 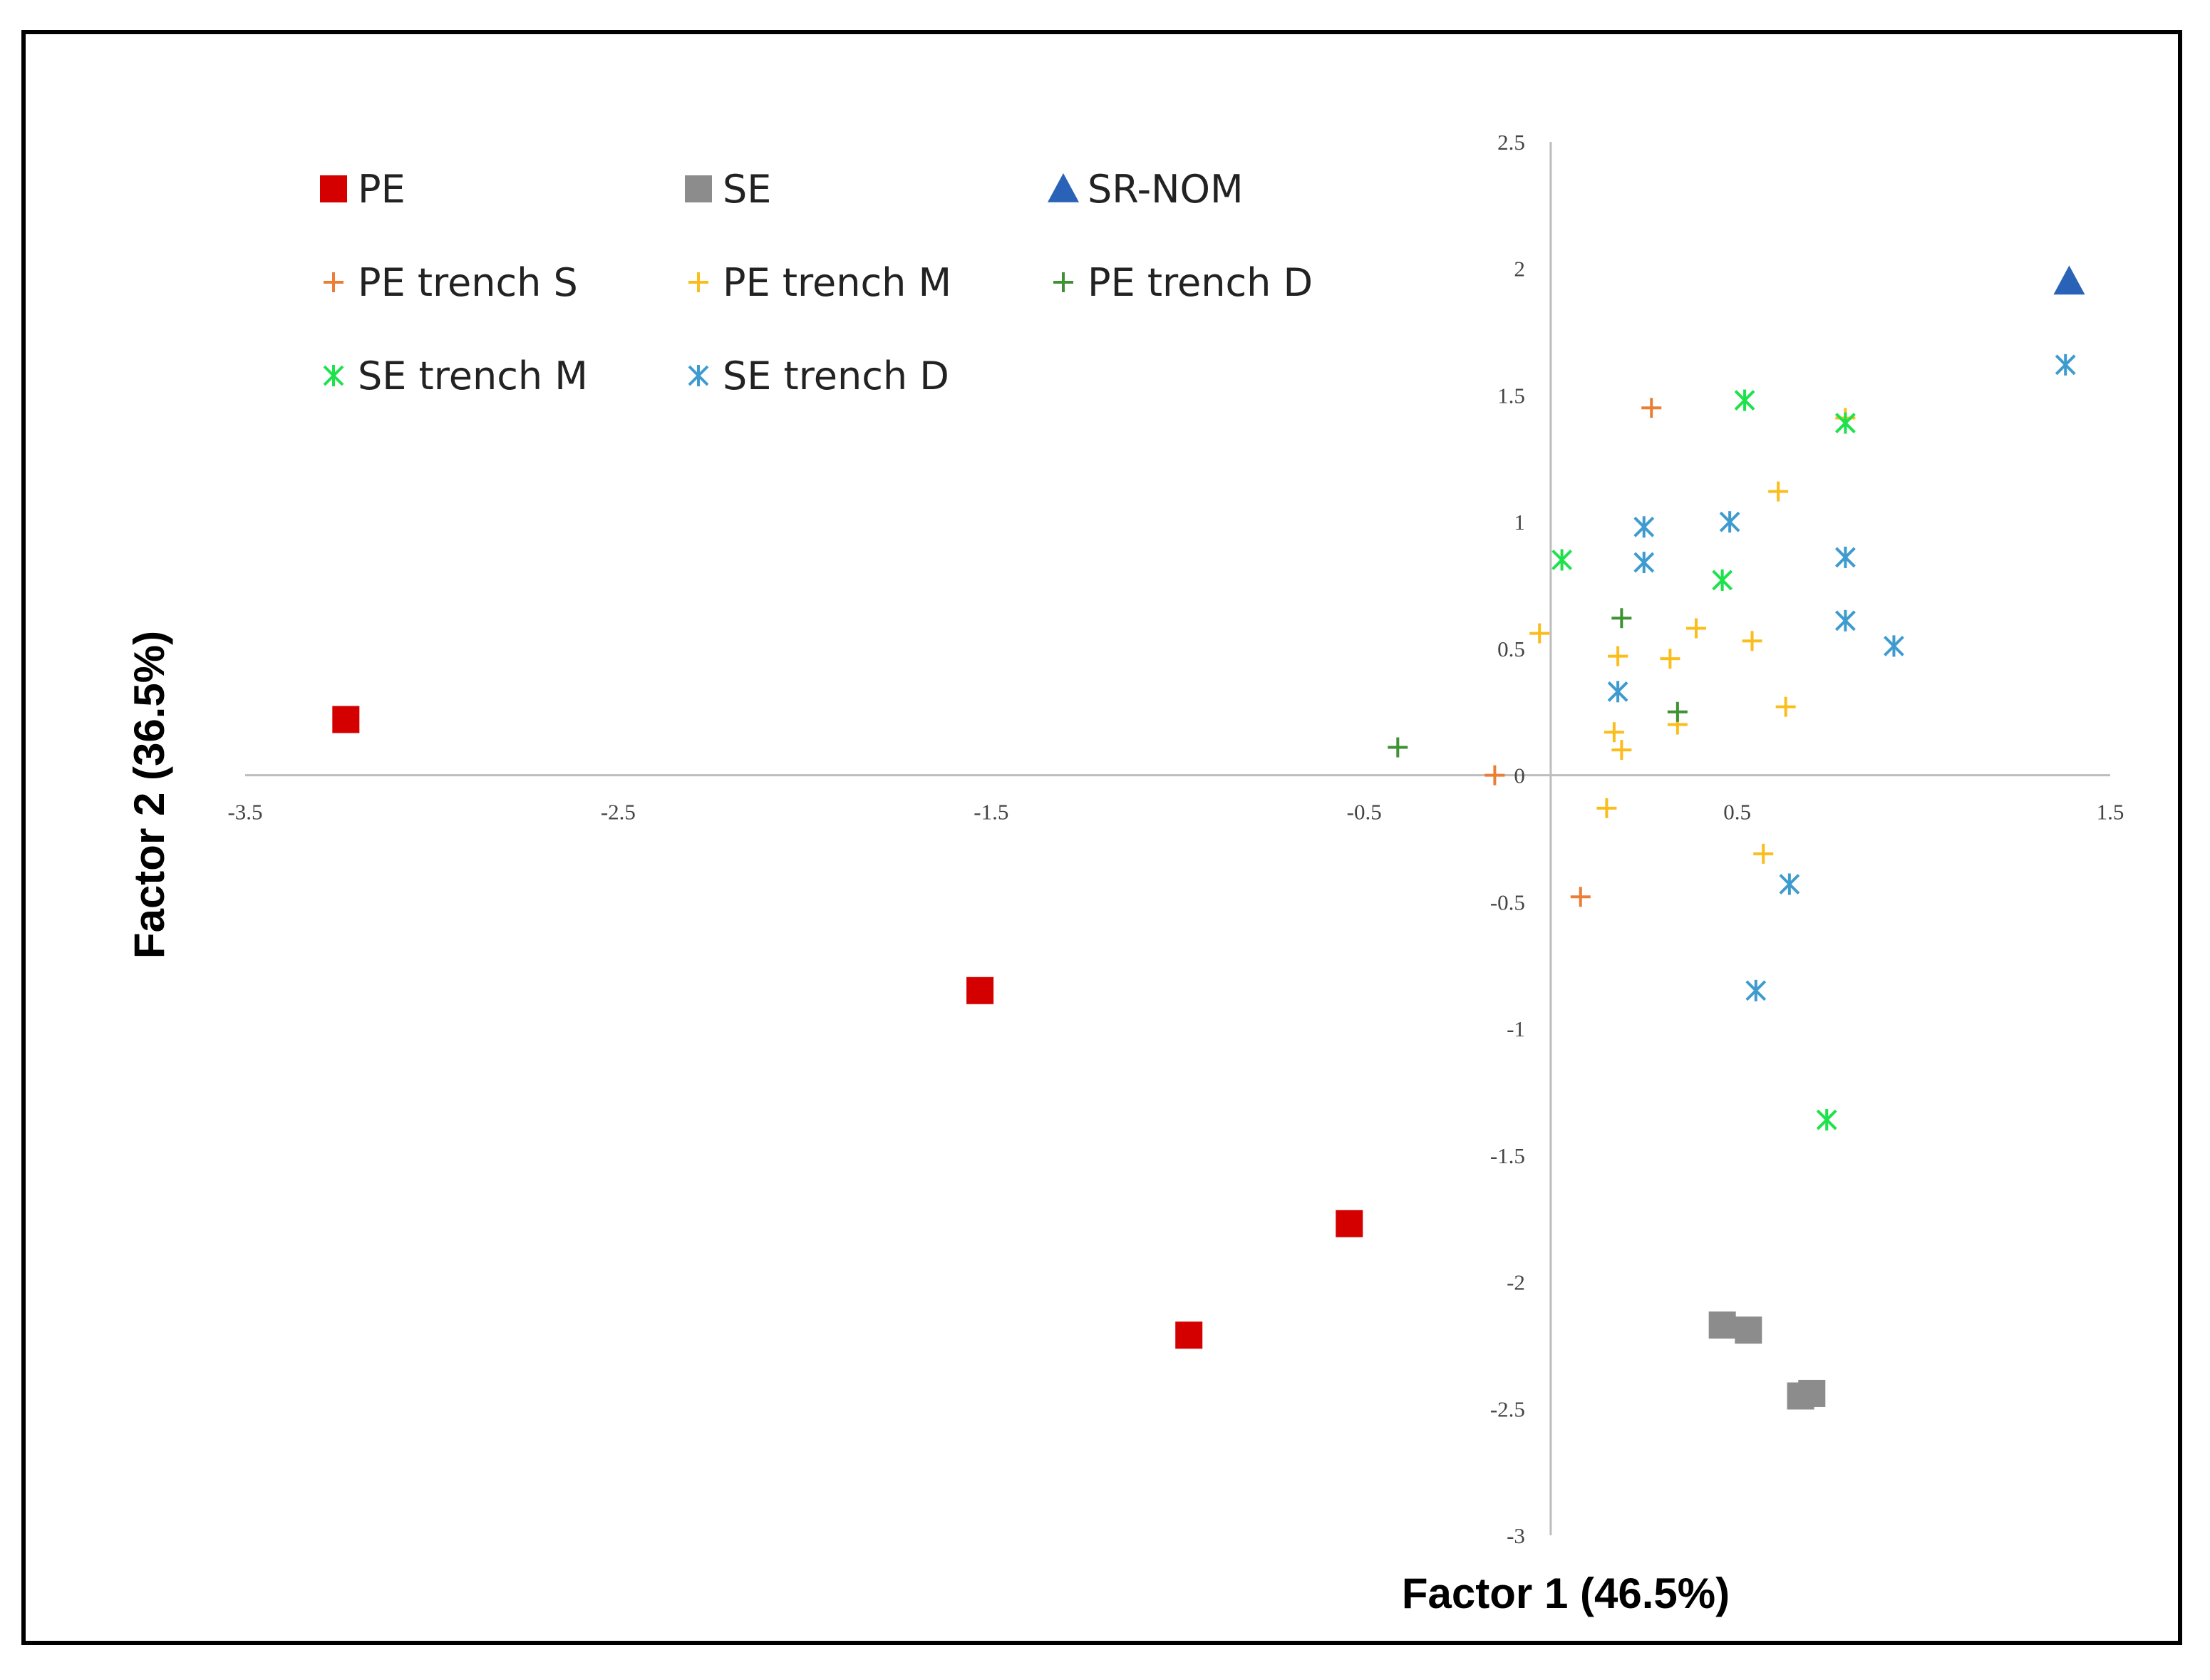 What do you see at coordinates (1175, 812) in the screenshot?
I see `x-tick-labels: -3.5 -2.5 -1.5 -0.5 0.5 1.5` at bounding box center [1175, 812].